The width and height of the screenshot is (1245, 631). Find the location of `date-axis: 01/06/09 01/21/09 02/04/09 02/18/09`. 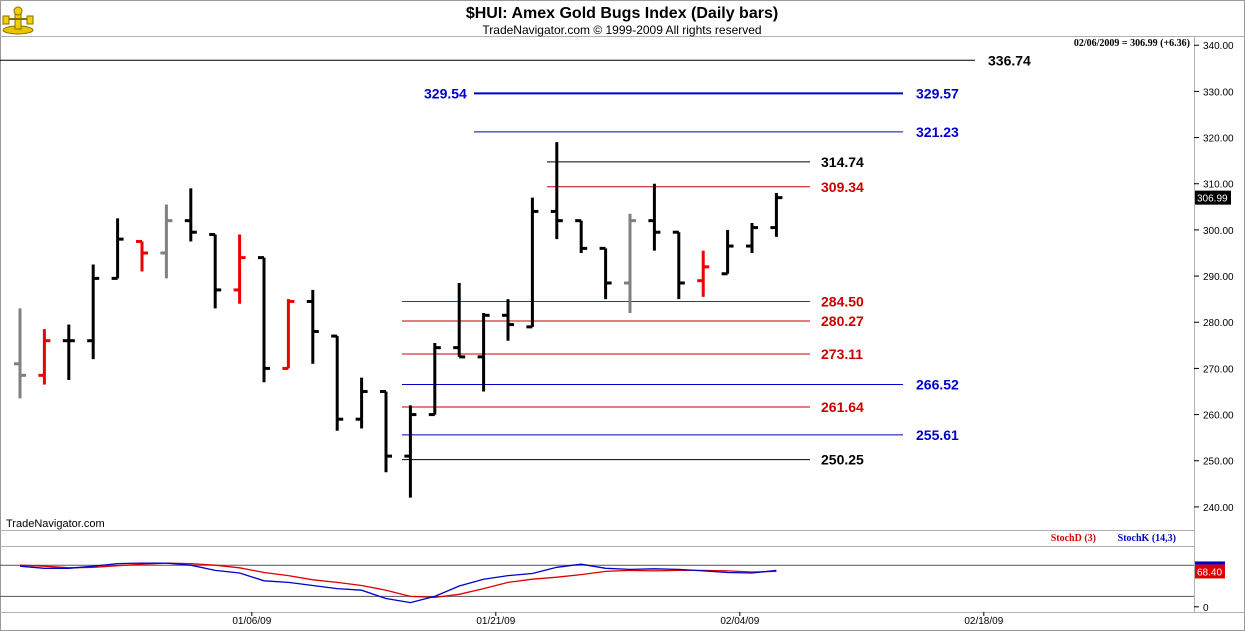

date-axis: 01/06/09 01/21/09 02/04/09 02/18/09 is located at coordinates (618, 619).